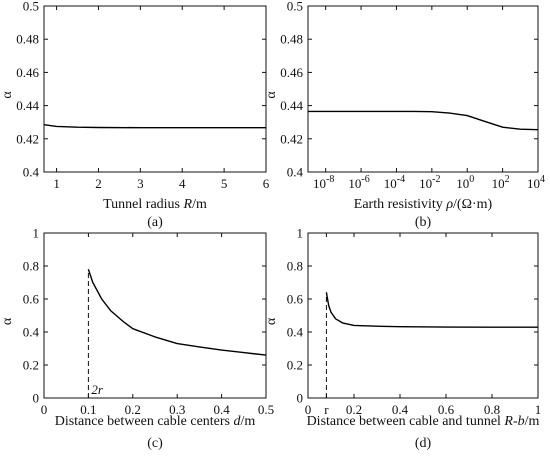  What do you see at coordinates (423, 222) in the screenshot?
I see `panel-caption: (b)` at bounding box center [423, 222].